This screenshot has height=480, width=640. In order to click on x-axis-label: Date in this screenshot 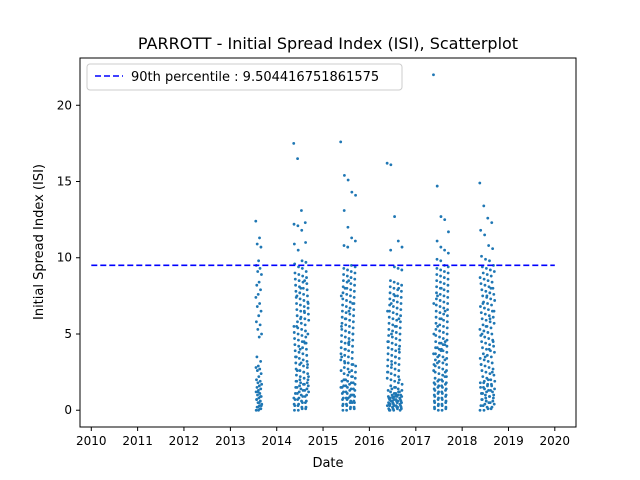, I will do `click(327, 463)`.